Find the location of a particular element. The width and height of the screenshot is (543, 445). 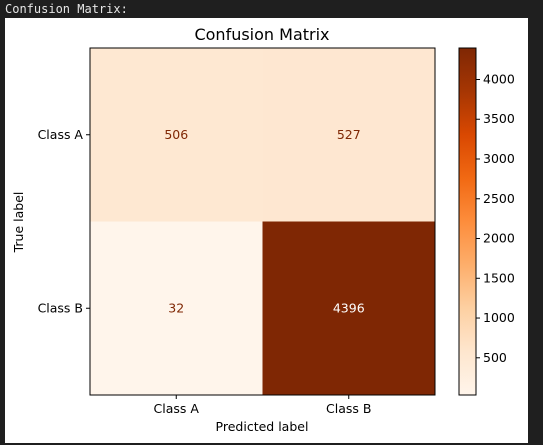

y-axis-label: True label is located at coordinates (18, 223).